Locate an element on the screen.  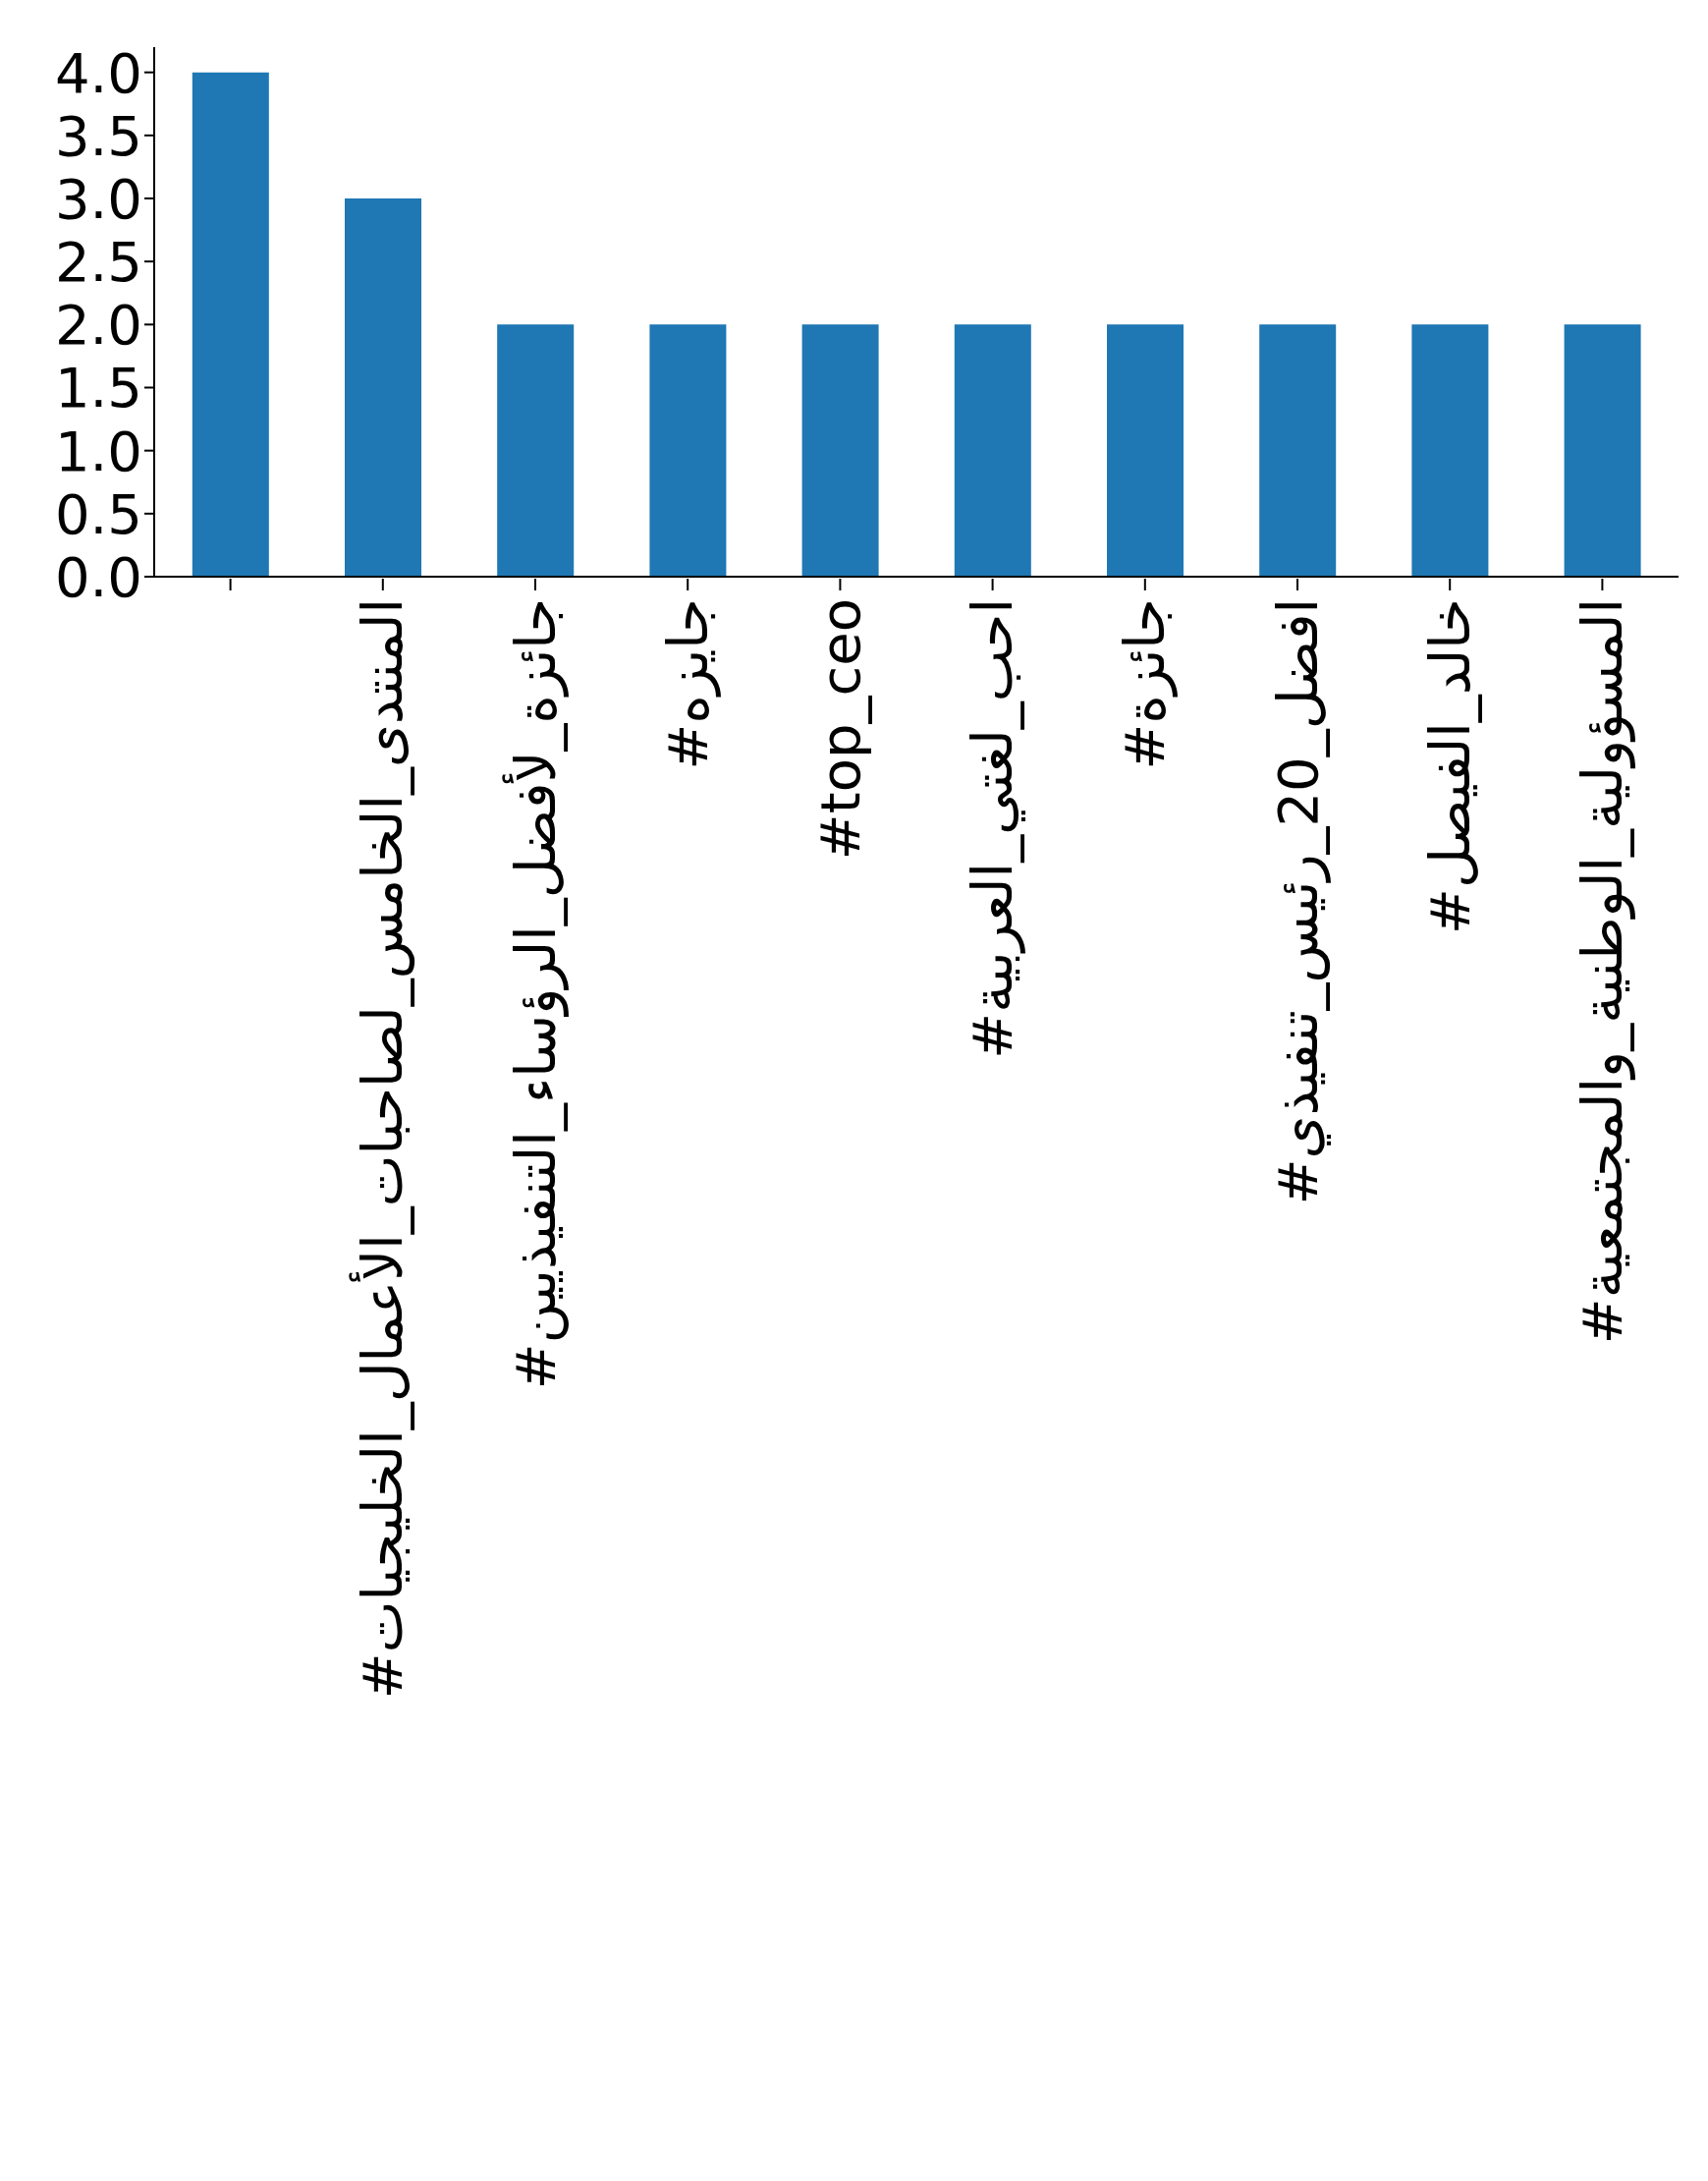
y-tick-label: 2.5 is located at coordinates (98, 262).